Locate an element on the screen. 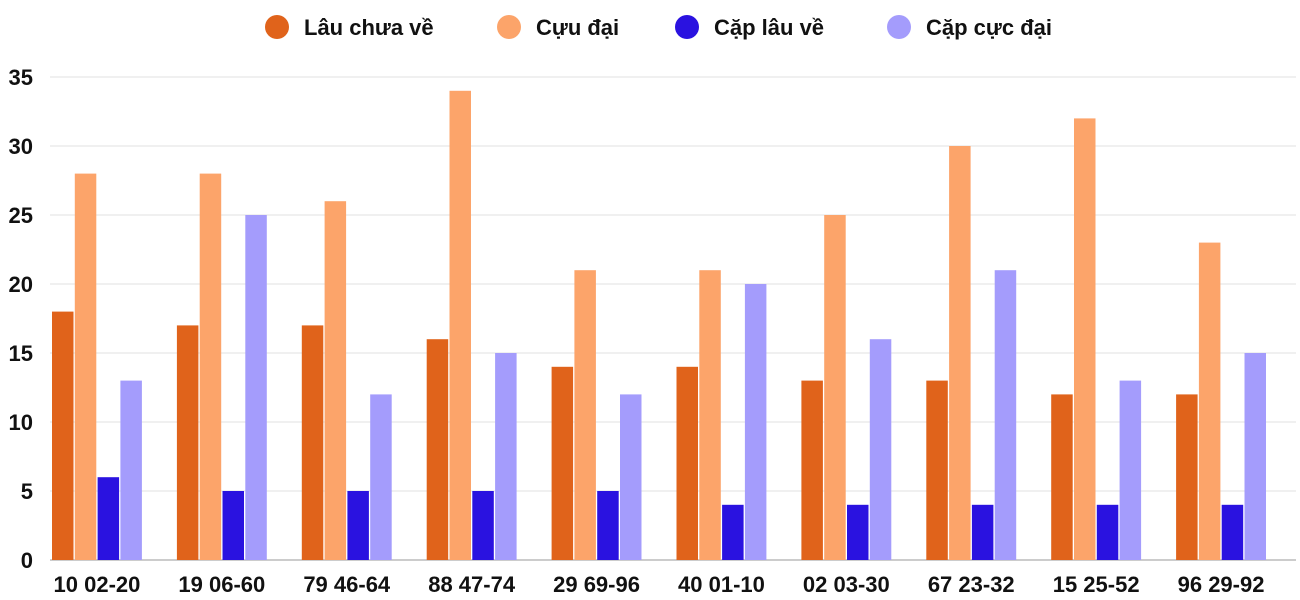 This screenshot has width=1300, height=600. legend-item: Cặp lâu về is located at coordinates (749, 27).